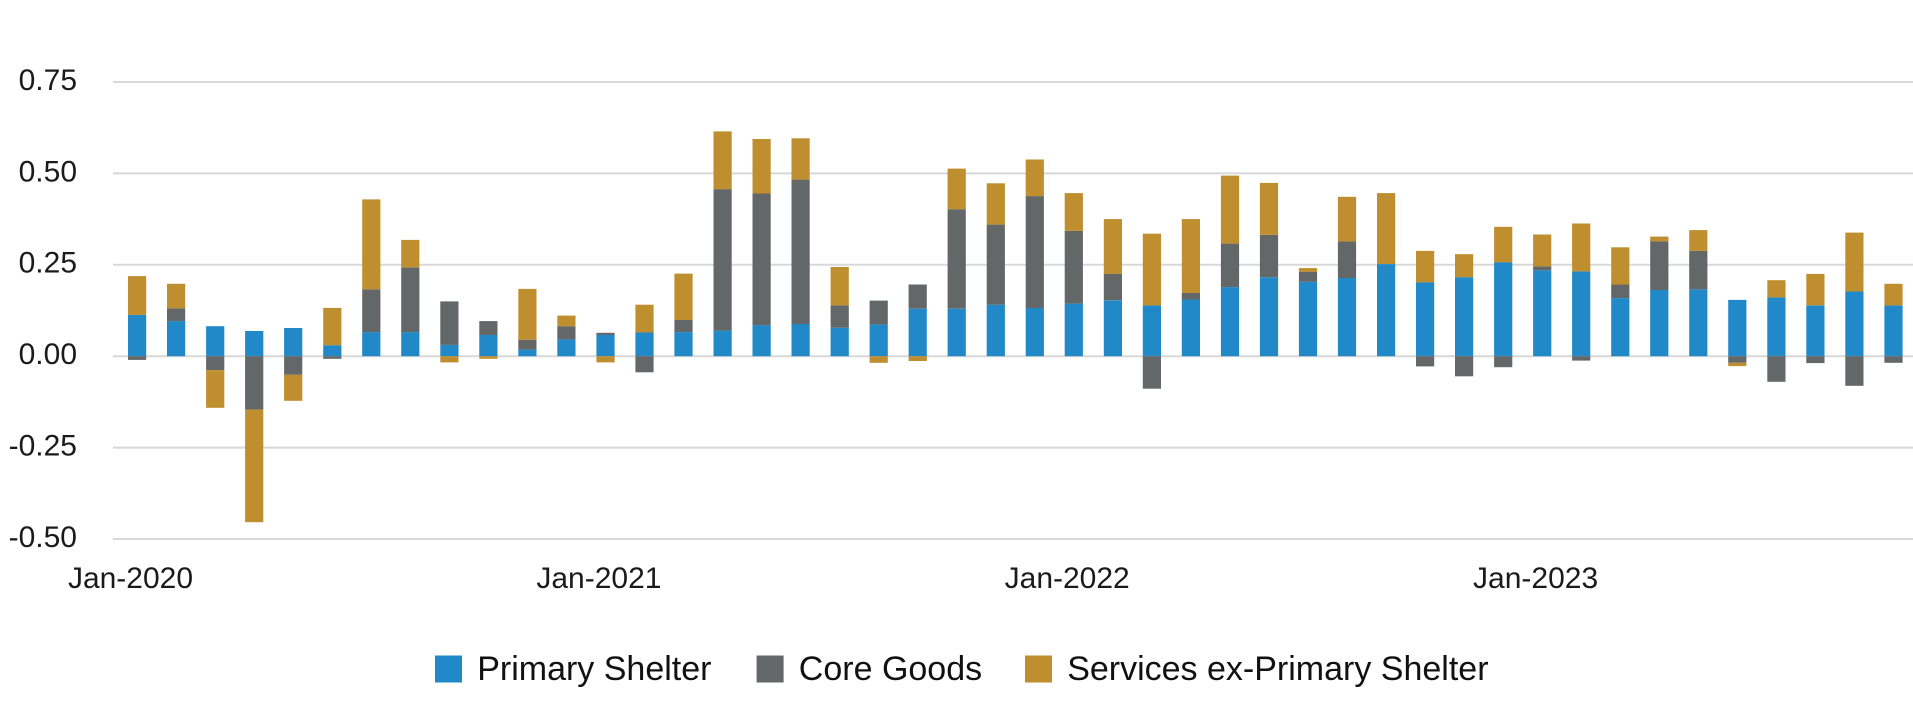 The width and height of the screenshot is (1913, 715). What do you see at coordinates (43, 537) in the screenshot?
I see `svg-text: -0.50` at bounding box center [43, 537].